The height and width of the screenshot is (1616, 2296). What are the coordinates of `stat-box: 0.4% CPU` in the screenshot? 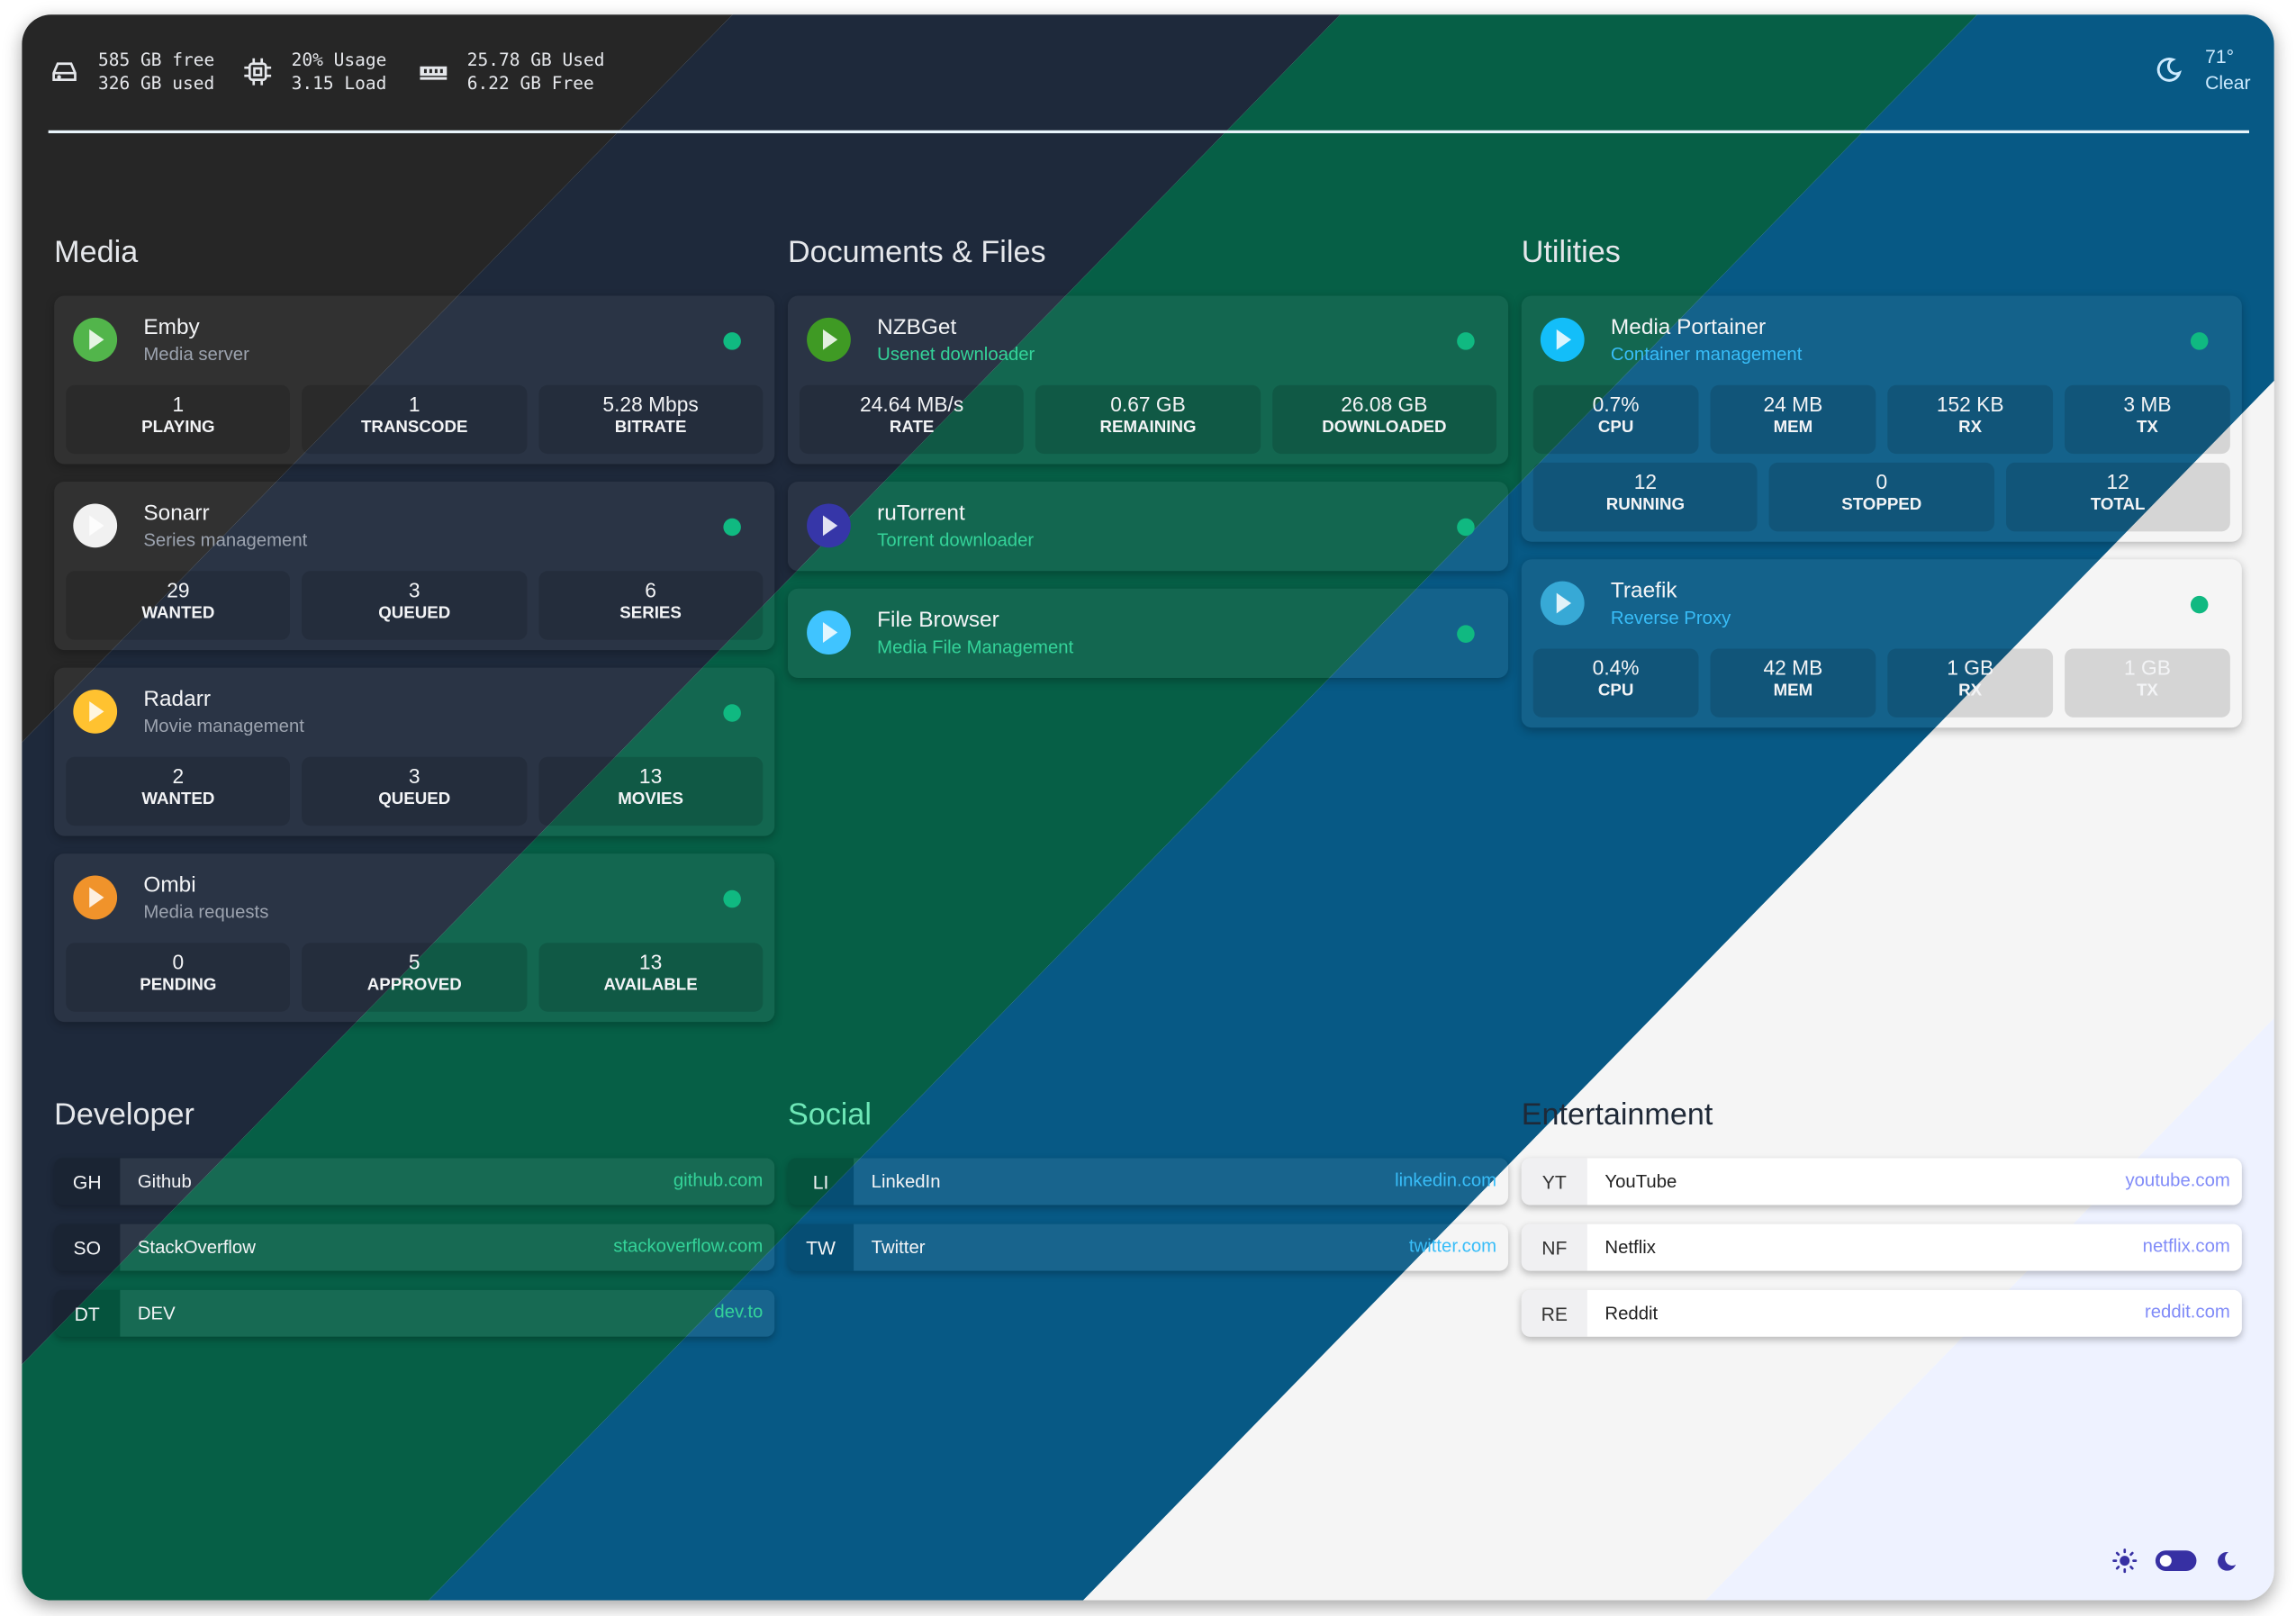 It's located at (1615, 683).